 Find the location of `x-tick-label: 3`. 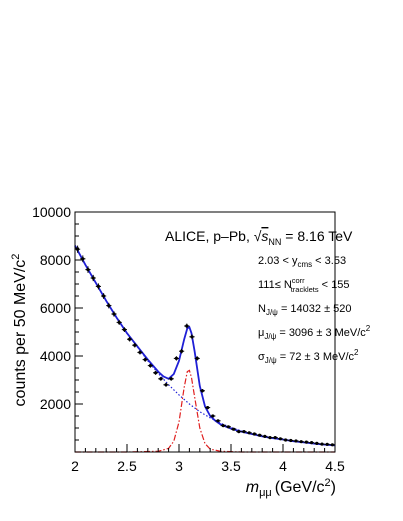

x-tick-label: 3 is located at coordinates (179, 466).